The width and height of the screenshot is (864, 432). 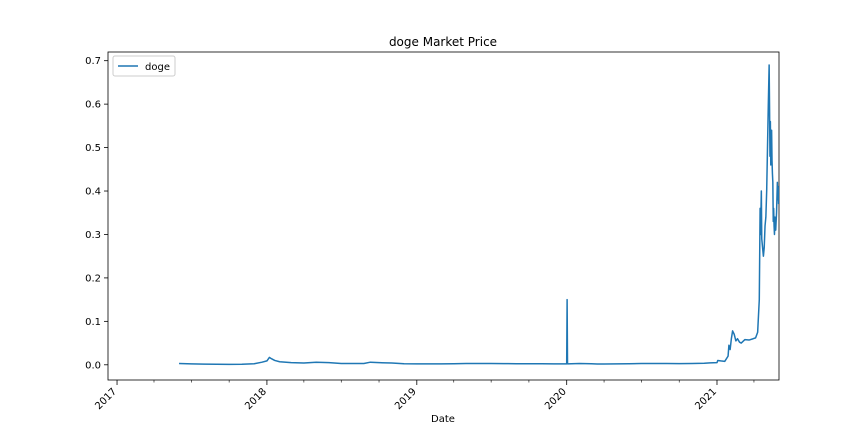 I want to click on y-tick-label: 0.3, so click(x=93, y=235).